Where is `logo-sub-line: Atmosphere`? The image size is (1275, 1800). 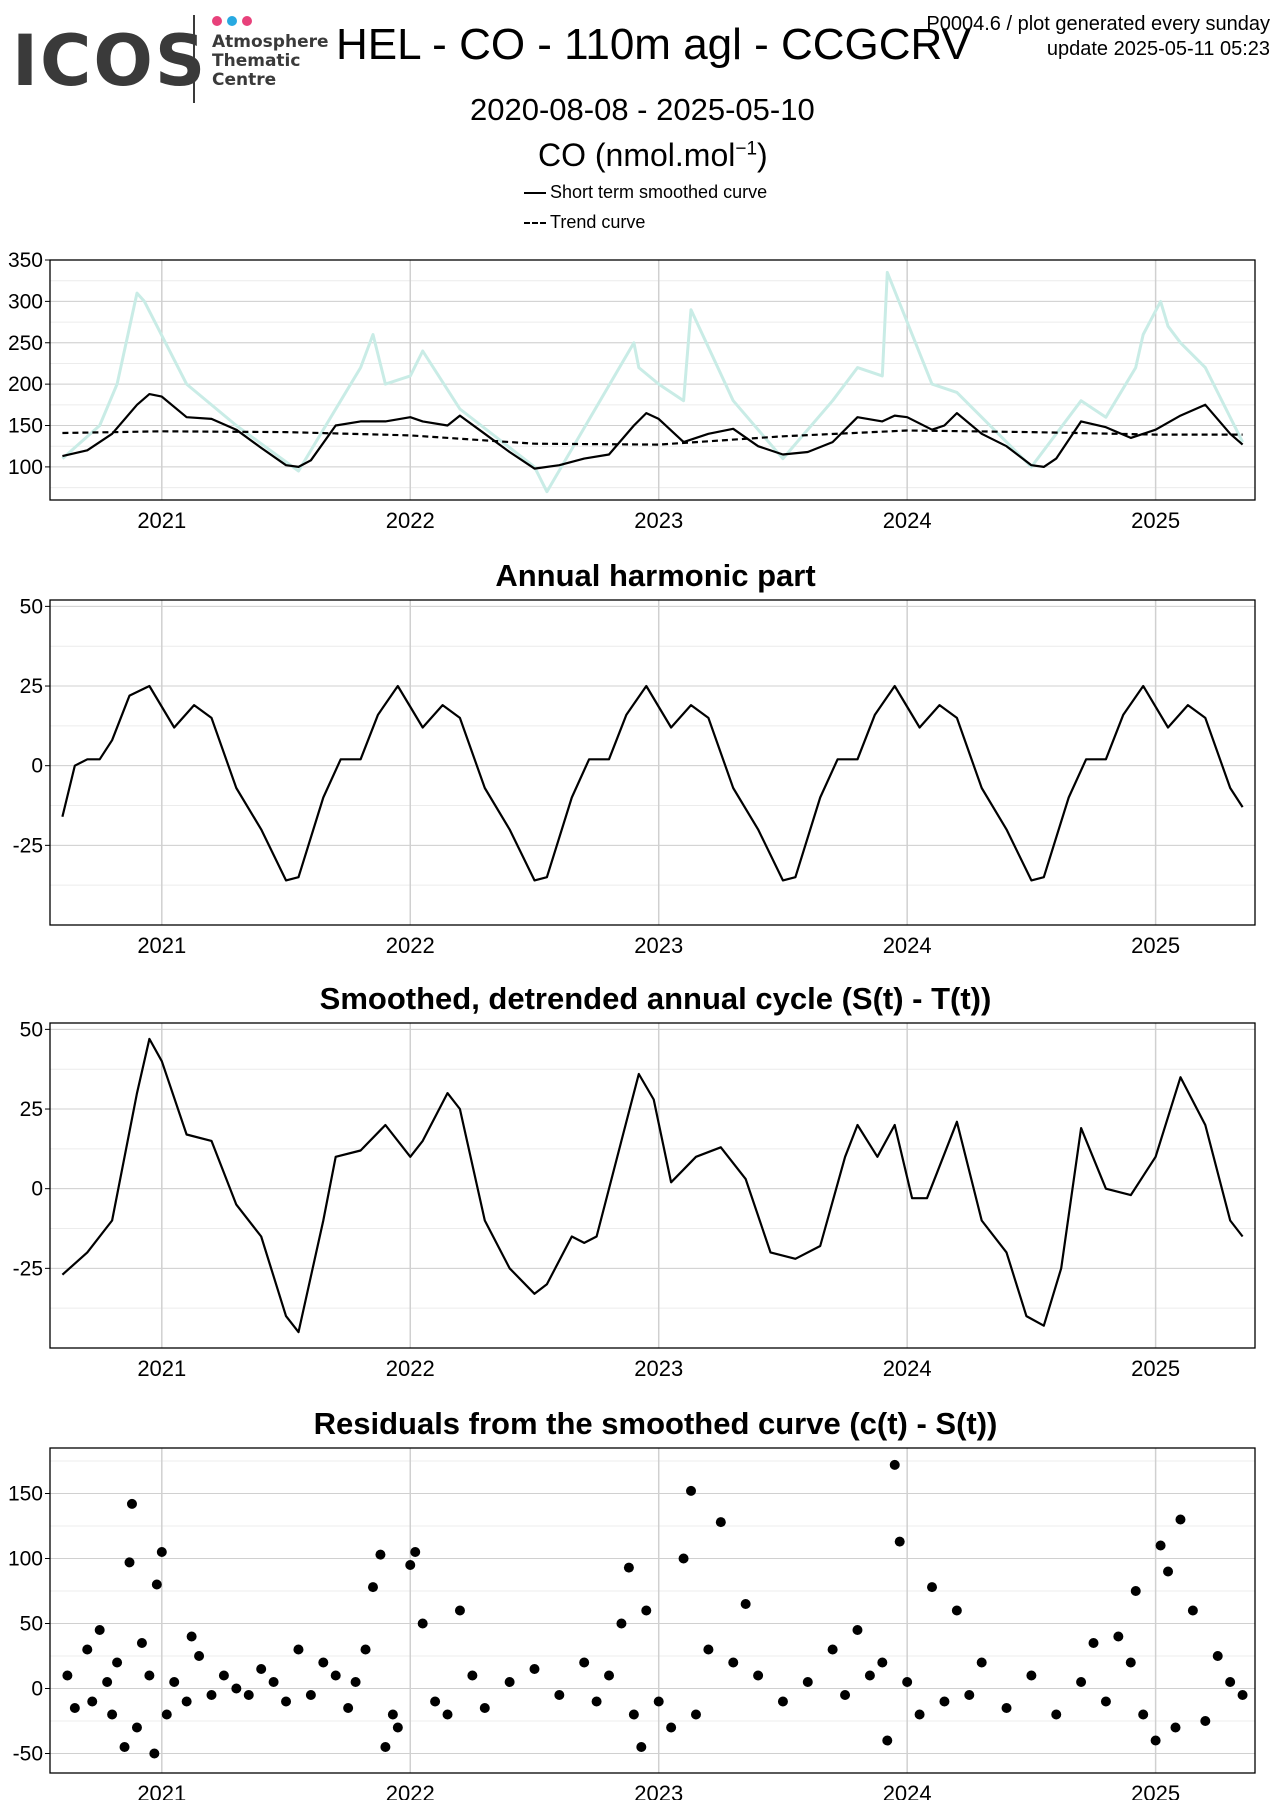 logo-sub-line: Atmosphere is located at coordinates (270, 42).